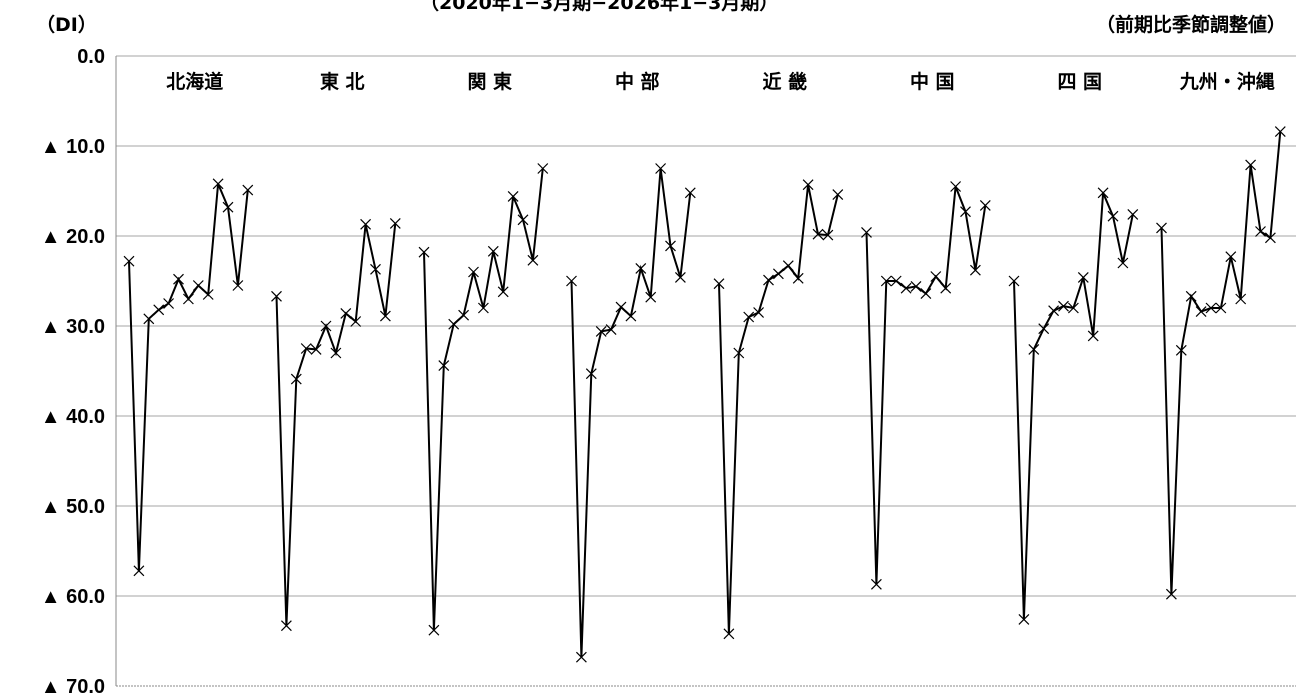 The height and width of the screenshot is (695, 1300). What do you see at coordinates (932, 81) in the screenshot?
I see `region-label: 中 国` at bounding box center [932, 81].